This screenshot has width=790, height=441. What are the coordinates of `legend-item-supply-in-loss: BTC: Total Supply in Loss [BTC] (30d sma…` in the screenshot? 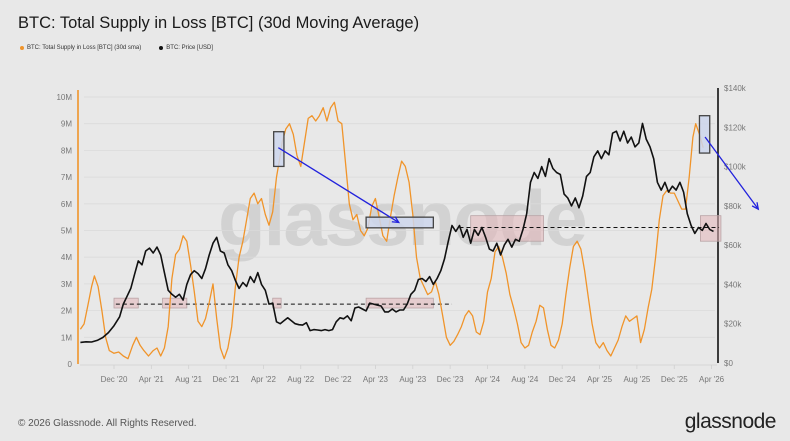 It's located at (80, 48).